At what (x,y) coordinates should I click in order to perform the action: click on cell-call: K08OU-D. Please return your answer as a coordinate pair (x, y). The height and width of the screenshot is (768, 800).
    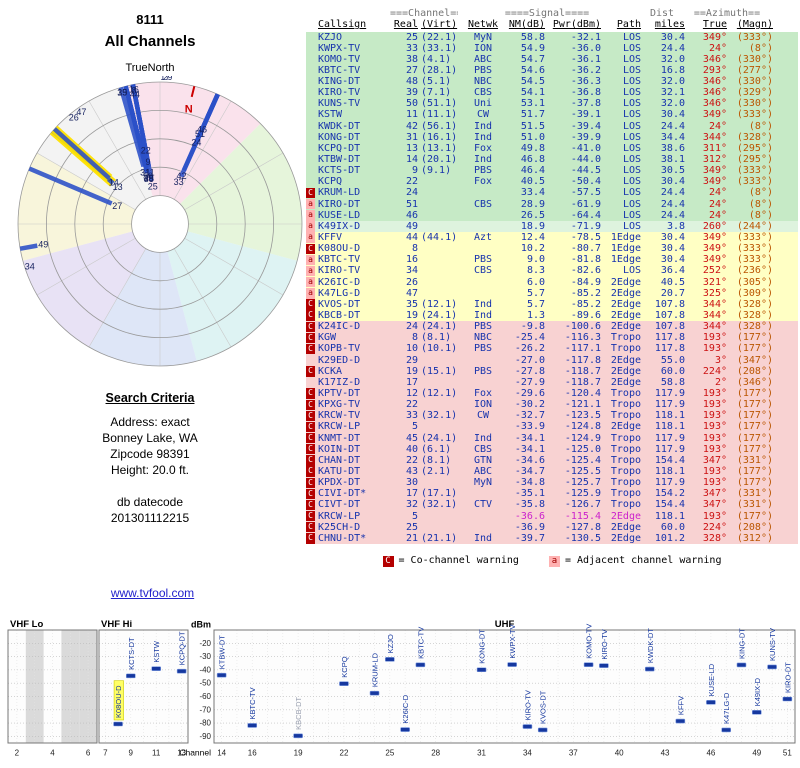
    Looking at the image, I should click on (339, 249).